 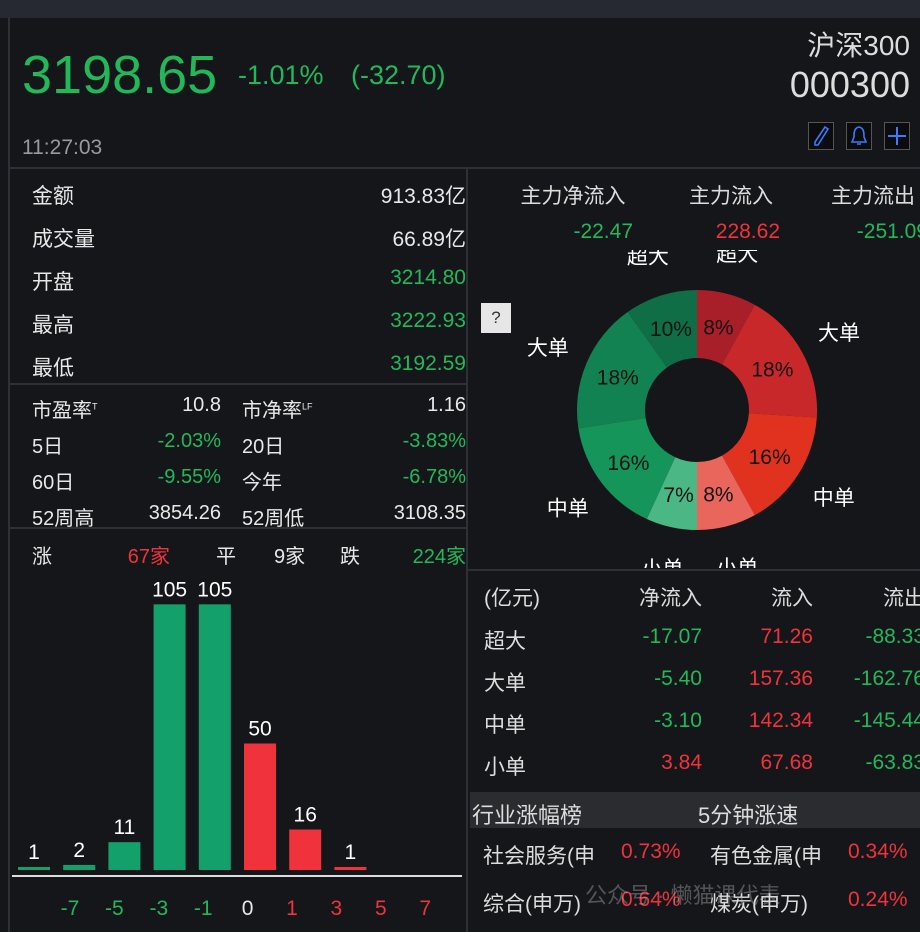 What do you see at coordinates (859, 136) in the screenshot?
I see `alert-button` at bounding box center [859, 136].